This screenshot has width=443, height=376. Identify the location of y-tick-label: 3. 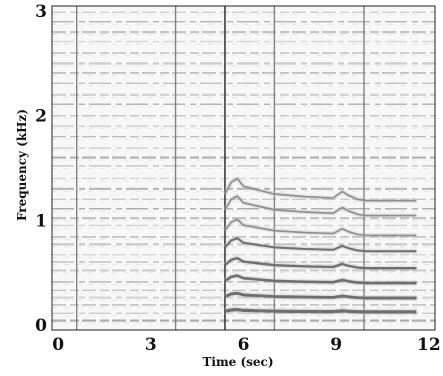
(41, 12).